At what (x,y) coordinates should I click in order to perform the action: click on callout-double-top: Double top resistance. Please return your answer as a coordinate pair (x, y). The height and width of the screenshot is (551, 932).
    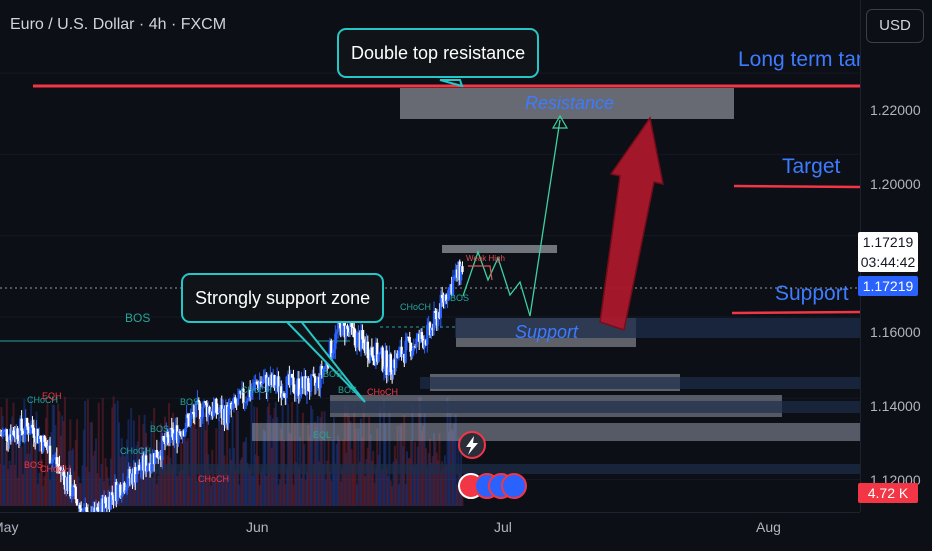
    Looking at the image, I should click on (438, 53).